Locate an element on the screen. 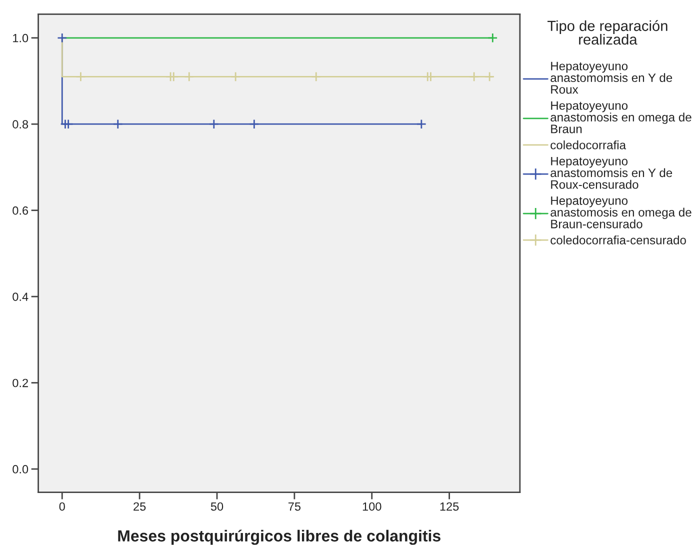 Image resolution: width=696 pixels, height=545 pixels. x-tick-label: 125 is located at coordinates (449, 506).